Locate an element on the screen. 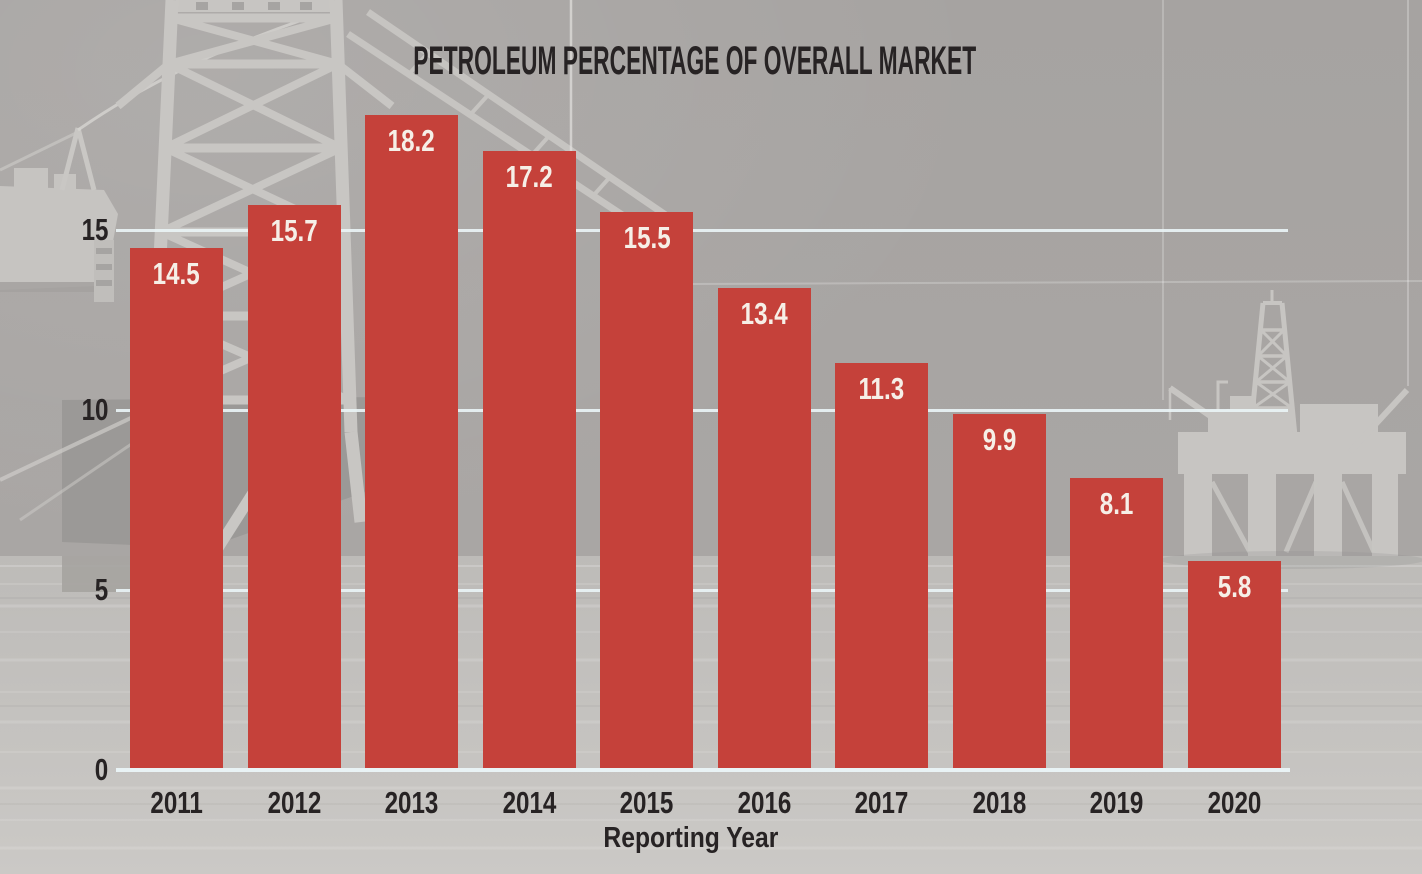 The width and height of the screenshot is (1422, 874). x-tick-label-2017: 2017 is located at coordinates (882, 802).